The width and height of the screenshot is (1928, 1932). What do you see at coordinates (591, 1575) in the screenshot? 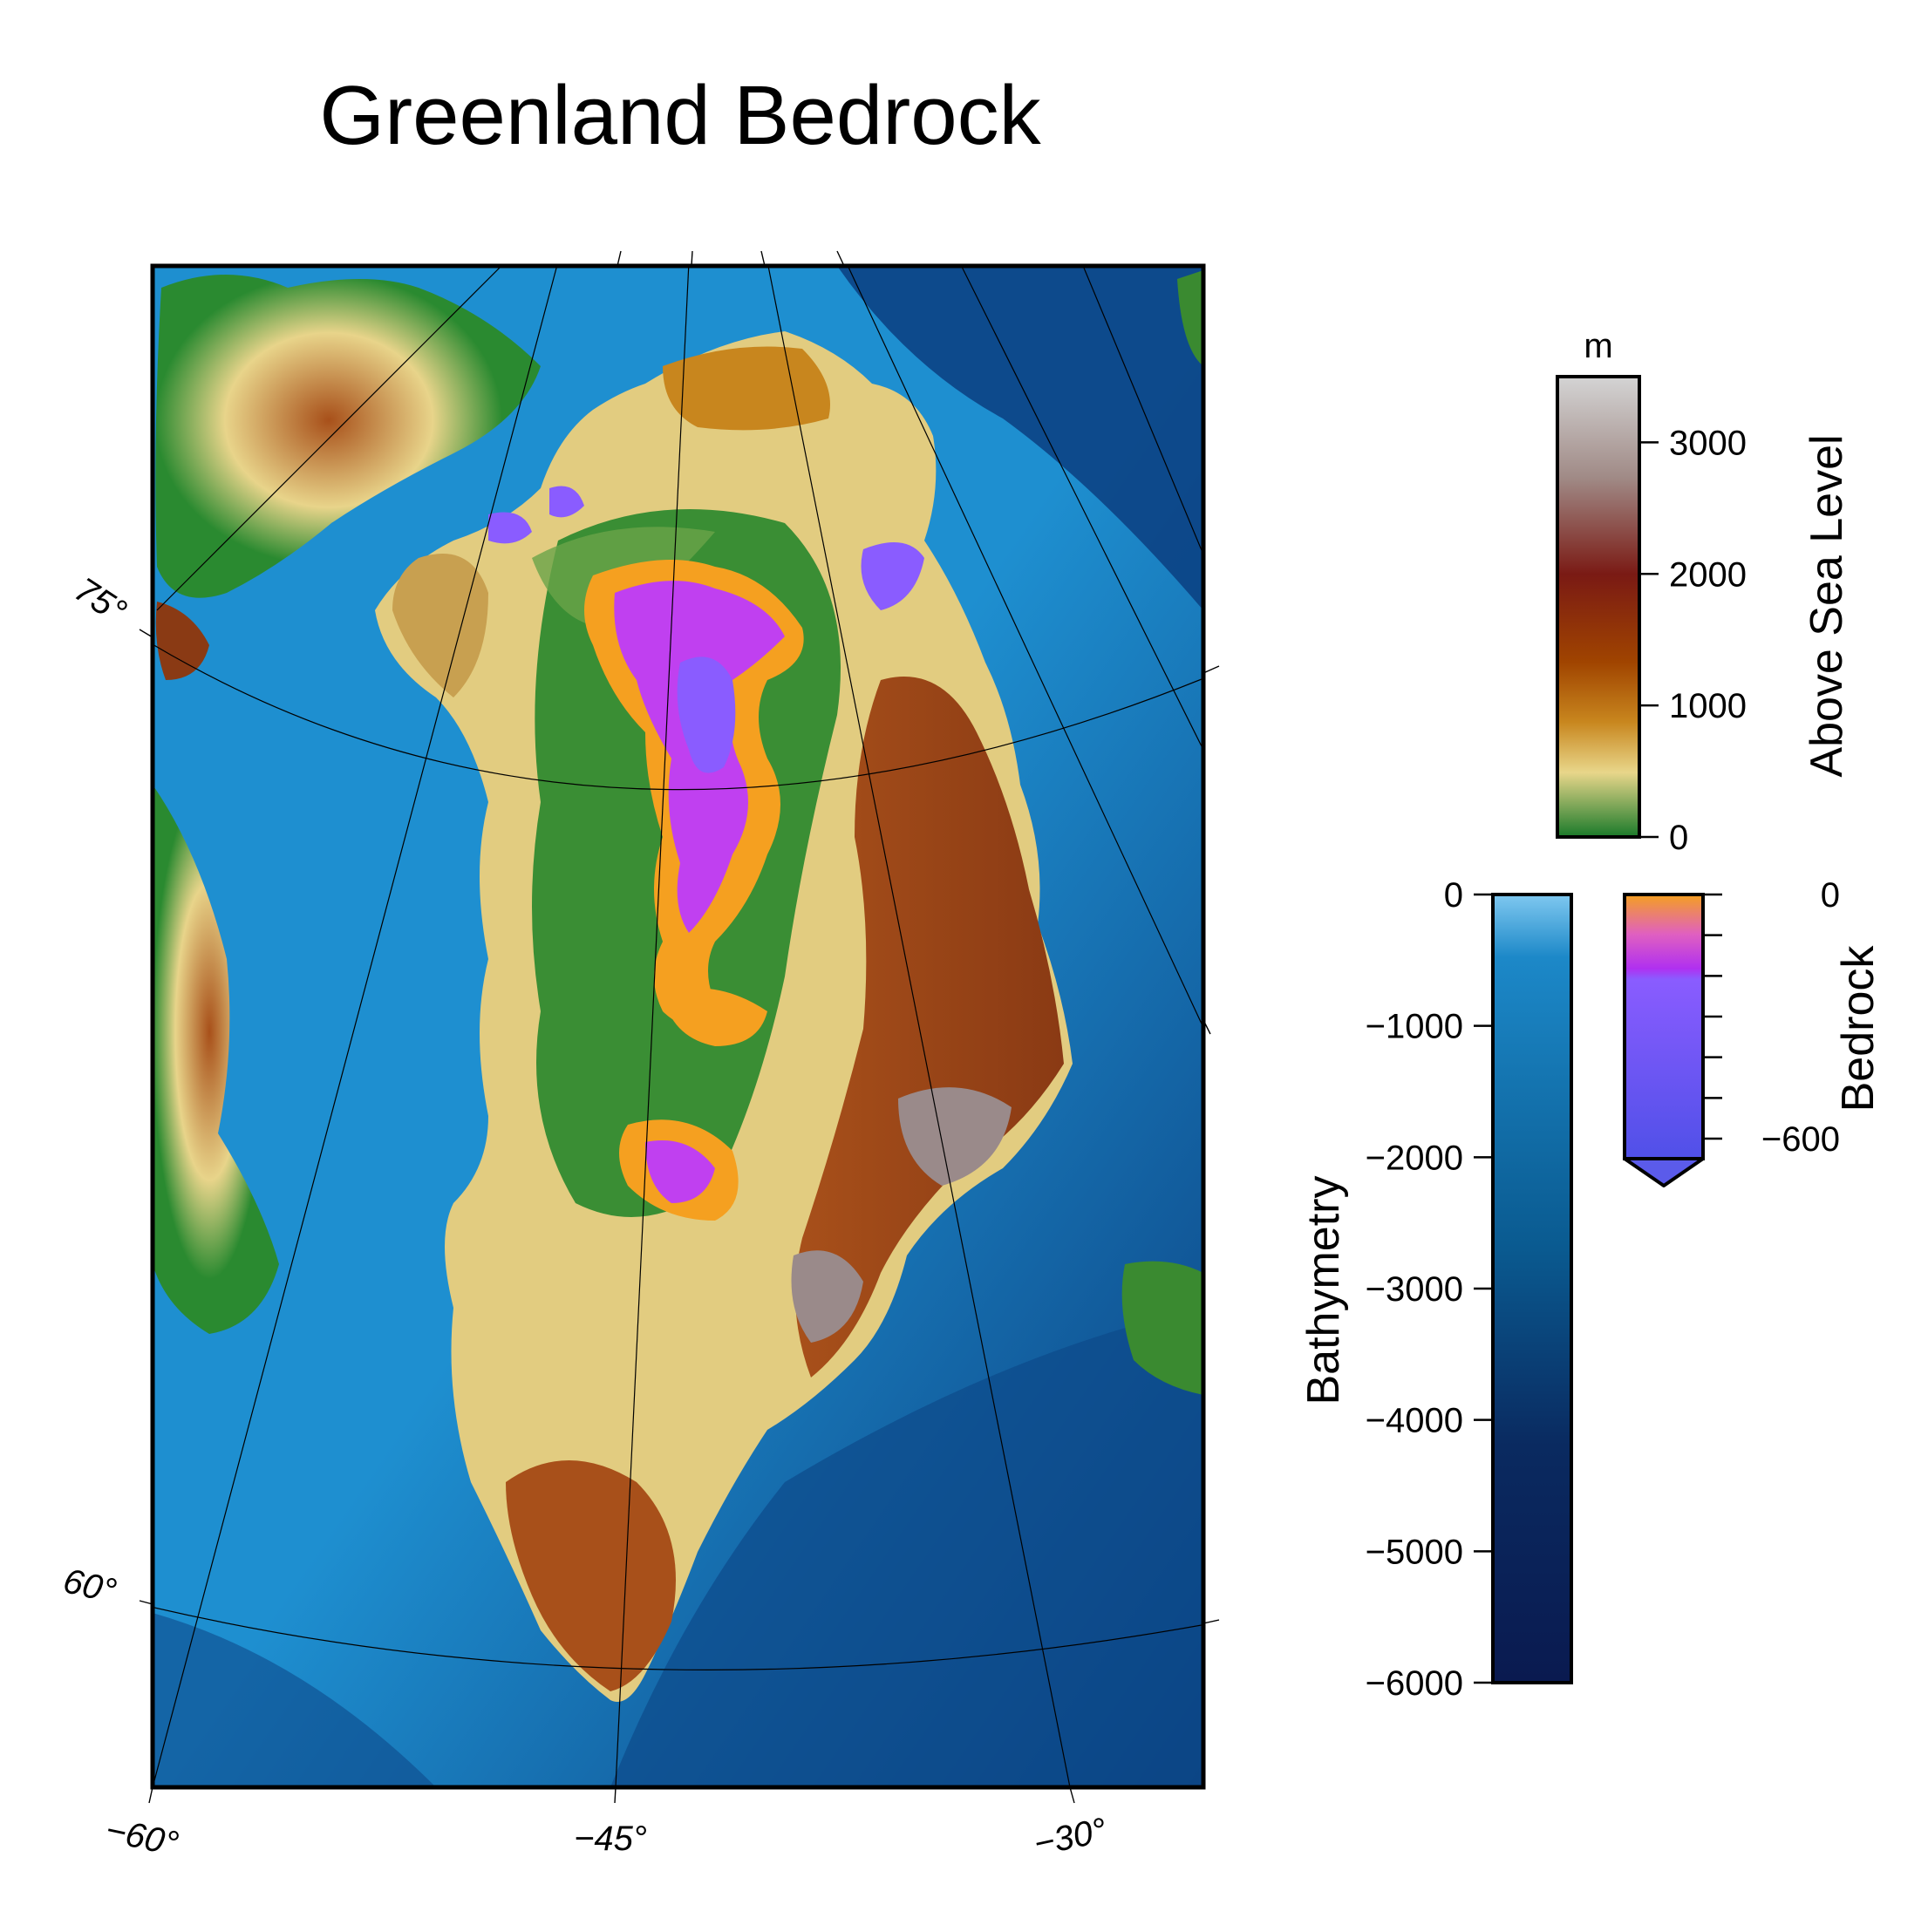
I see `south-mountains` at bounding box center [591, 1575].